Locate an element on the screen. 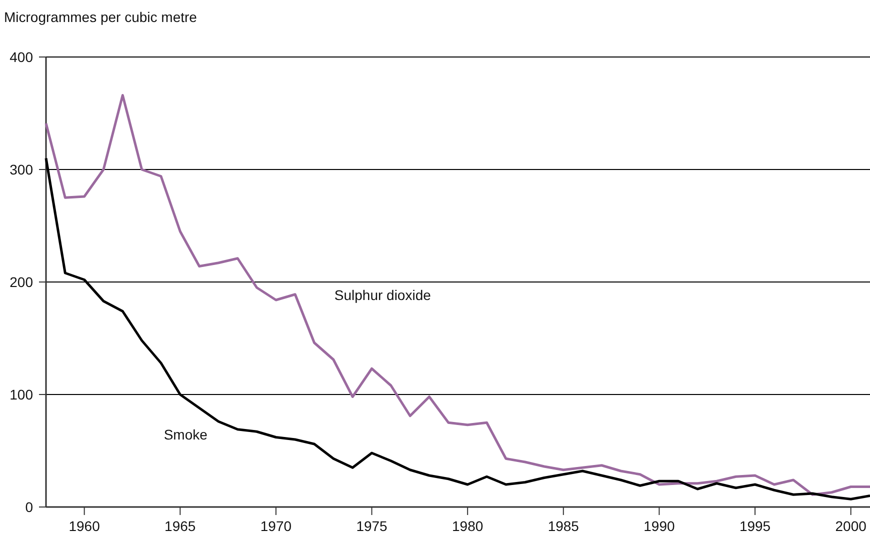 This screenshot has width=870, height=541. y-tick-label: 200 is located at coordinates (22, 282).